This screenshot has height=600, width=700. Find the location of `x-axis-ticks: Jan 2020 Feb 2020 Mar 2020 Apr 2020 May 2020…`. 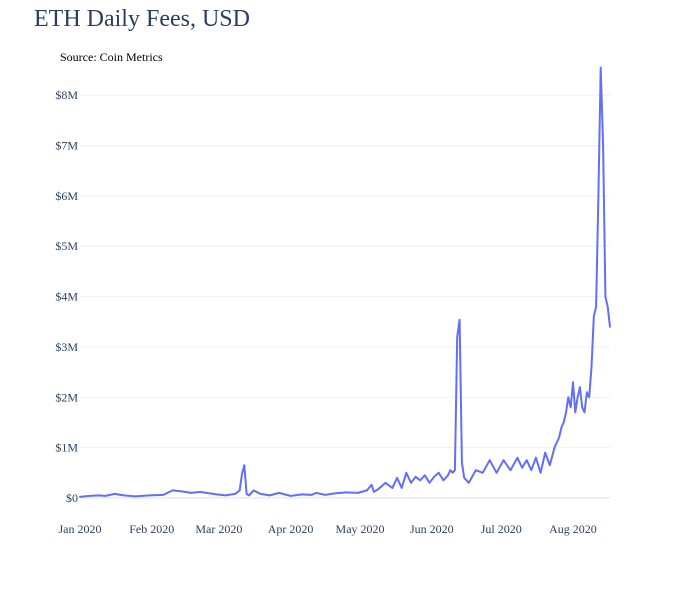

x-axis-ticks: Jan 2020 Feb 2020 Mar 2020 Apr 2020 May 2020… is located at coordinates (328, 529).